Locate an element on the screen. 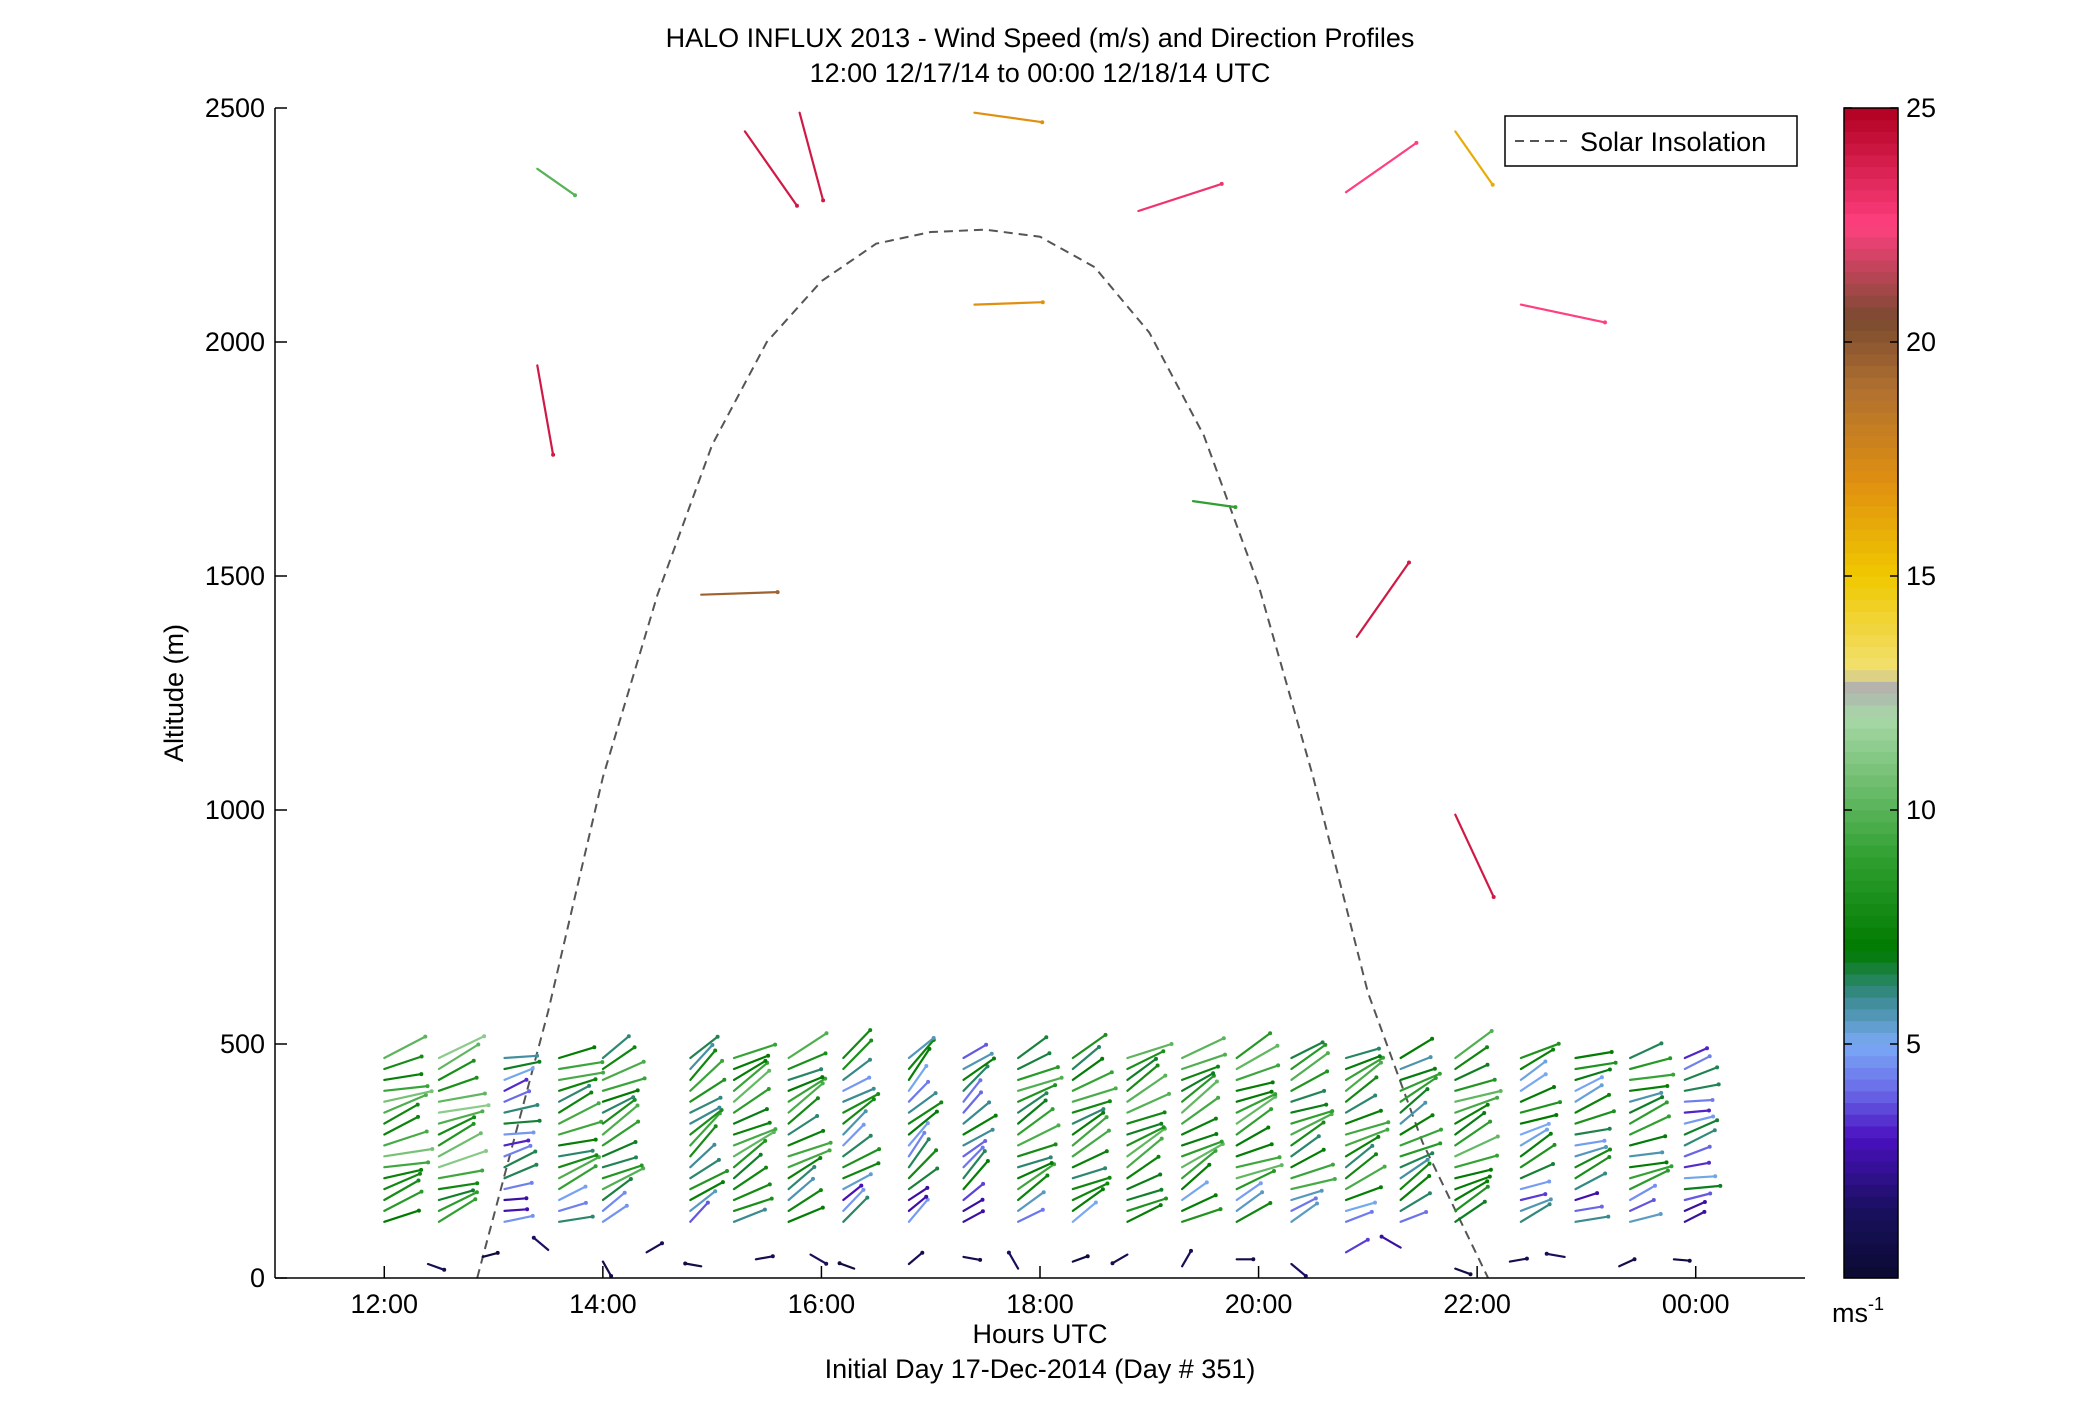 This screenshot has height=1425, width=2098. x-tick-label: 12:00 is located at coordinates (384, 1304).